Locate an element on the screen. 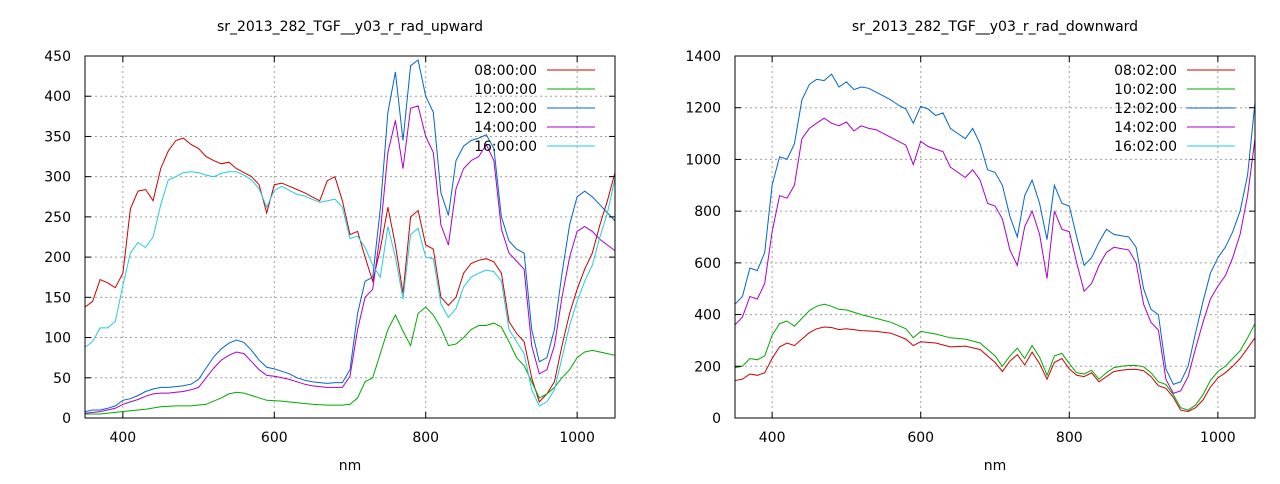 This screenshot has height=484, width=1280. legend-label: 14:00:00 is located at coordinates (505, 128).